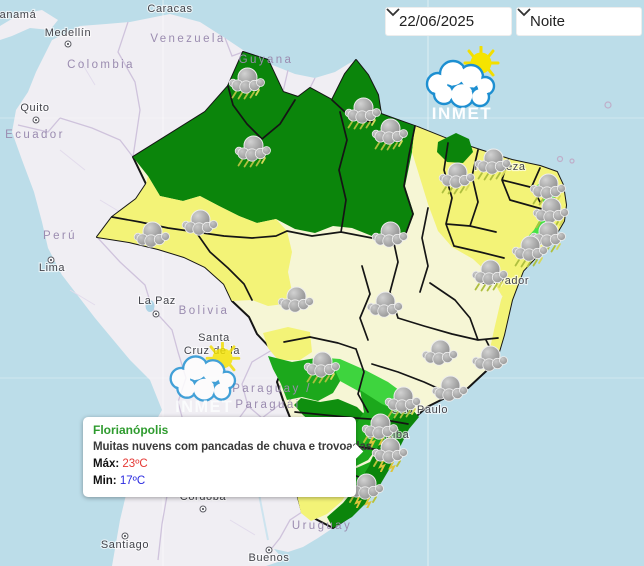  Describe the element at coordinates (18, 15) in the screenshot. I see `city-label: Panamá` at that location.